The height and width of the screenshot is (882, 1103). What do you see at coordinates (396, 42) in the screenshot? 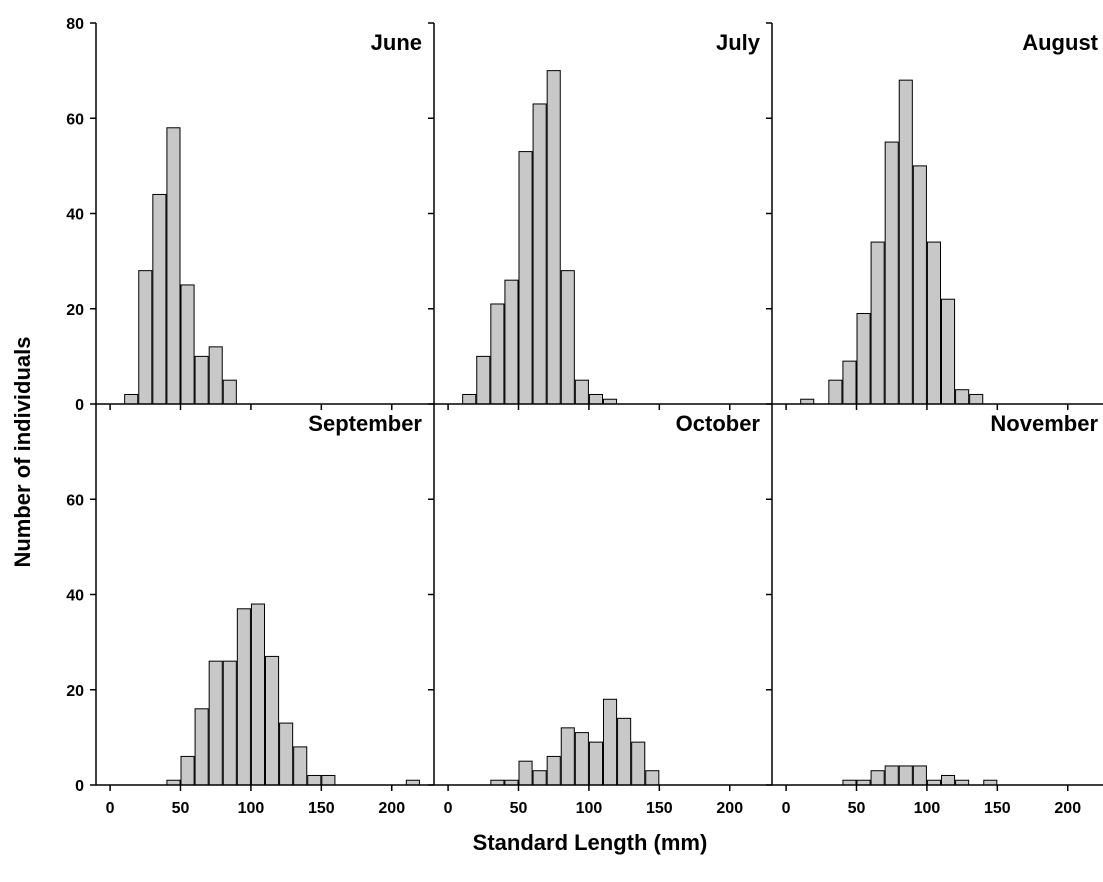
I see `panel-title: June` at bounding box center [396, 42].